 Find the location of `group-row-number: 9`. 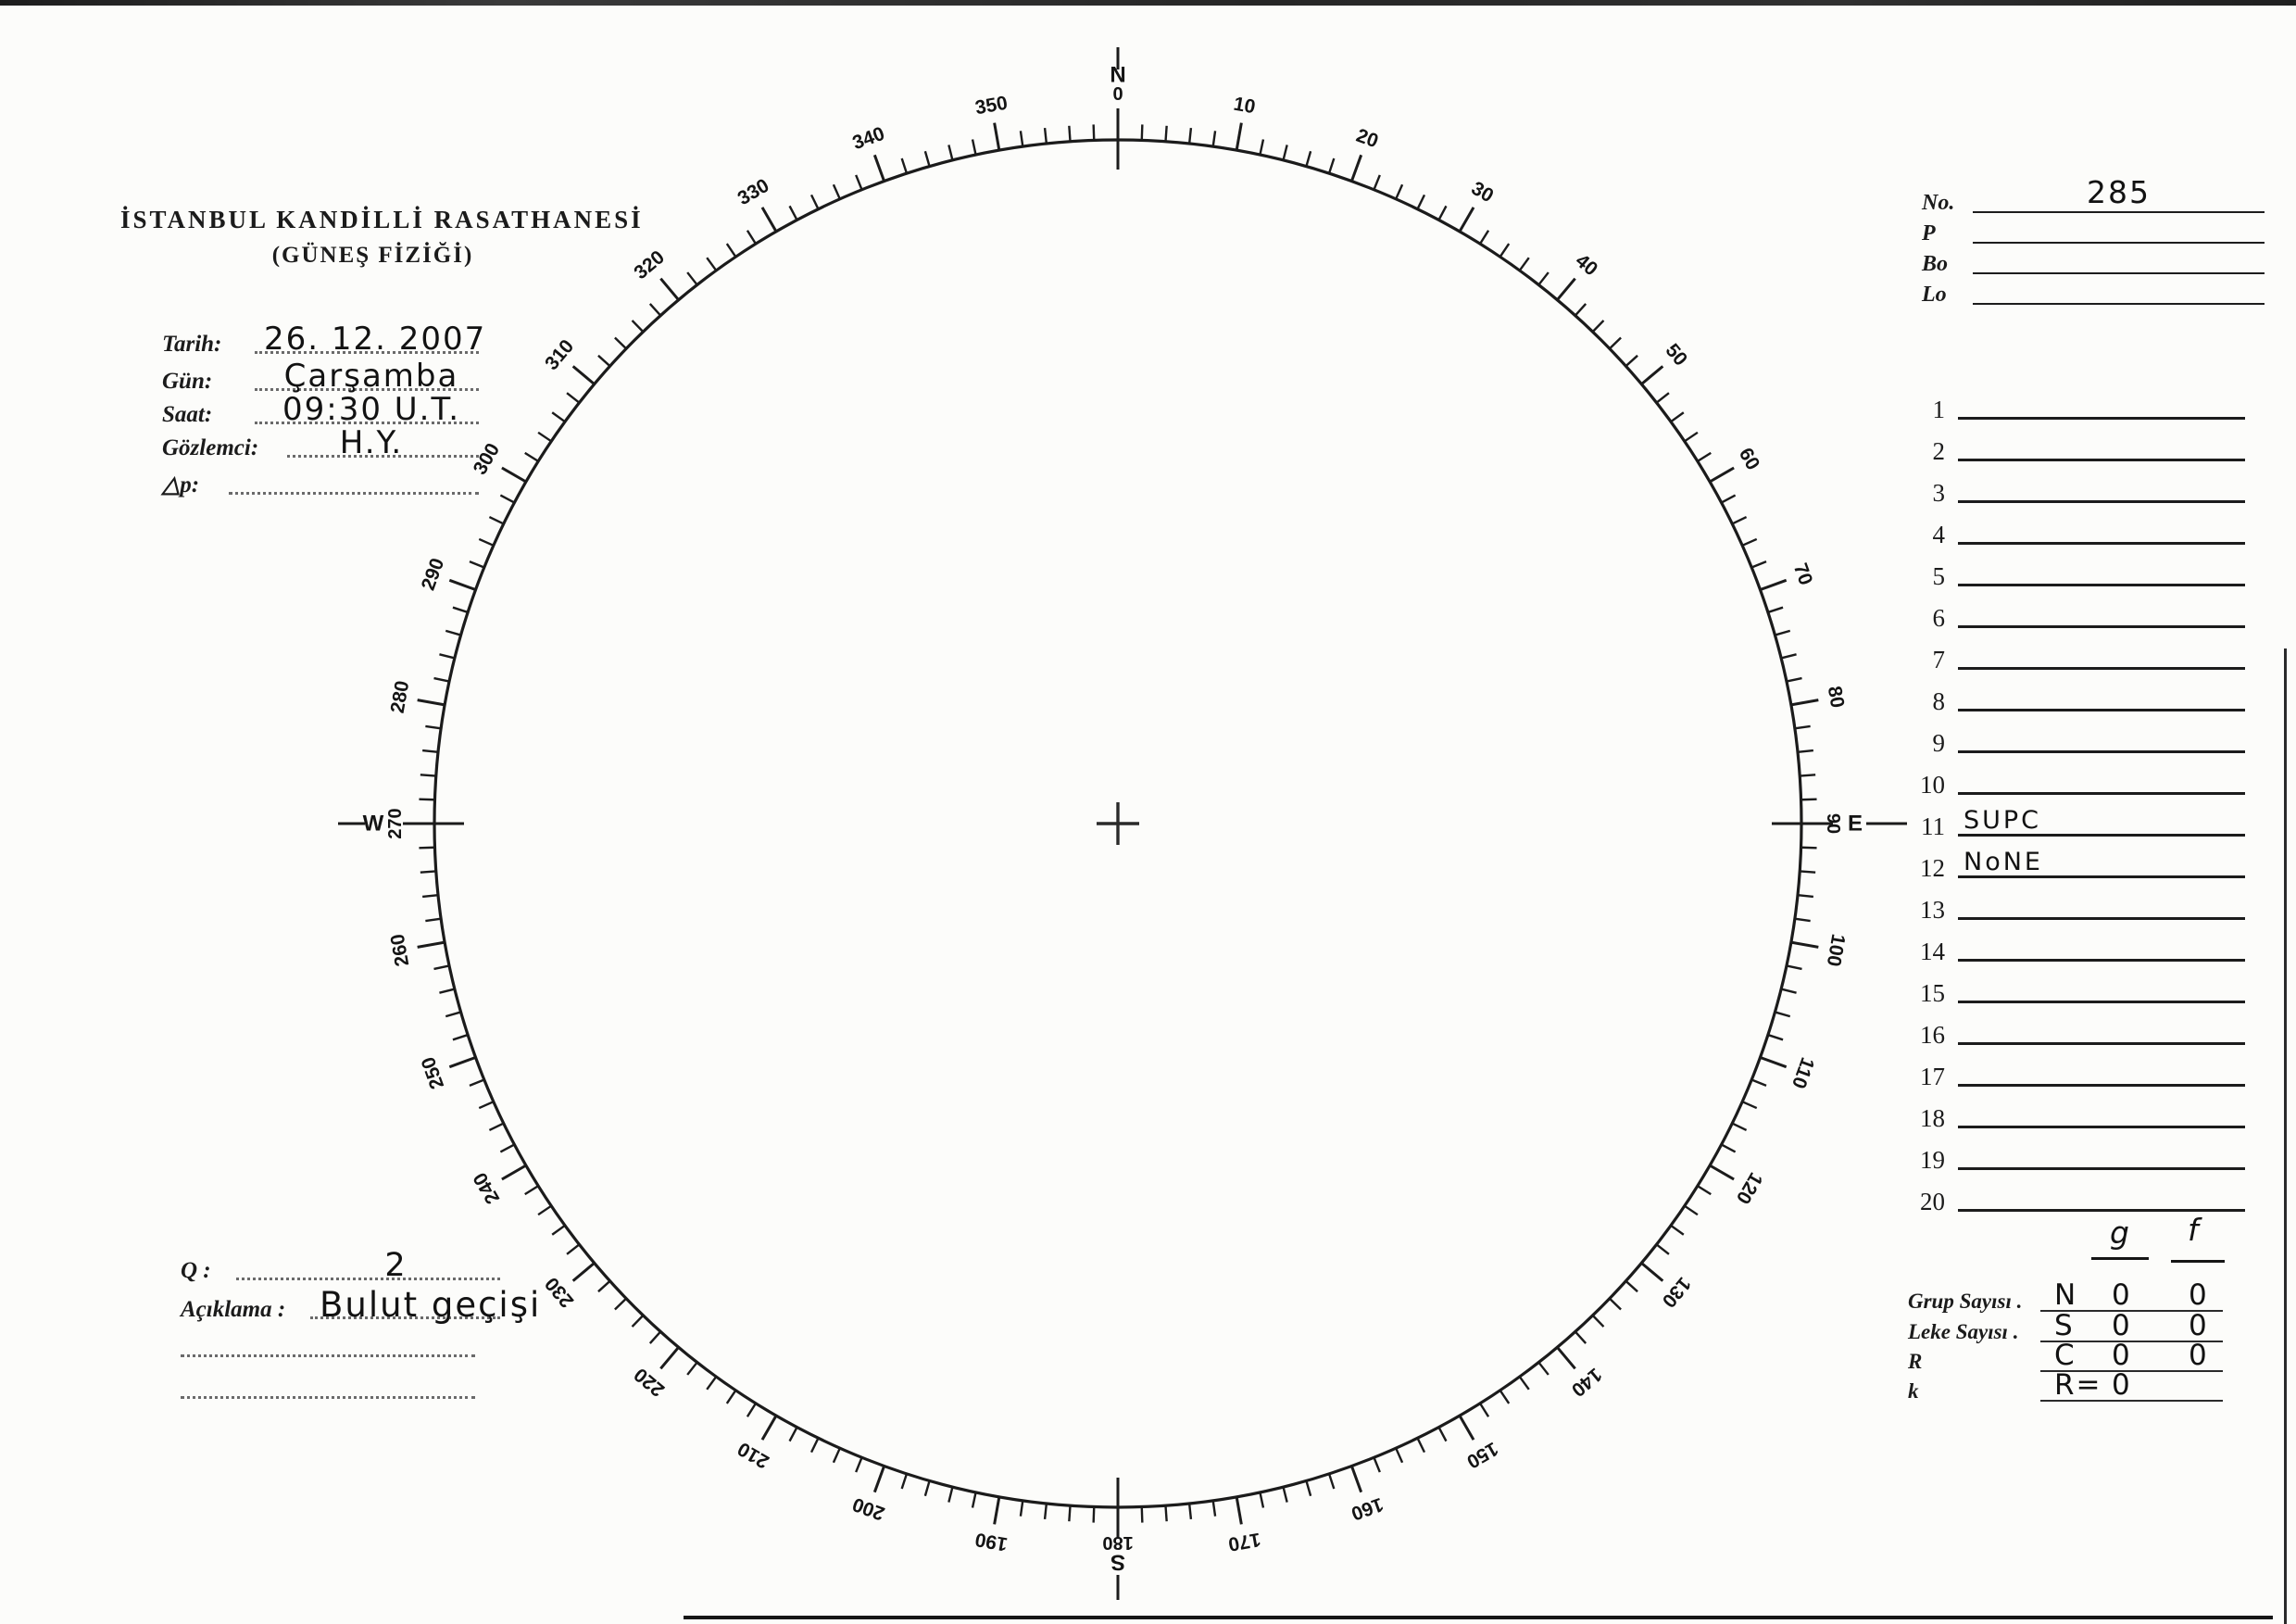

group-row-number: 9 is located at coordinates (1939, 743).